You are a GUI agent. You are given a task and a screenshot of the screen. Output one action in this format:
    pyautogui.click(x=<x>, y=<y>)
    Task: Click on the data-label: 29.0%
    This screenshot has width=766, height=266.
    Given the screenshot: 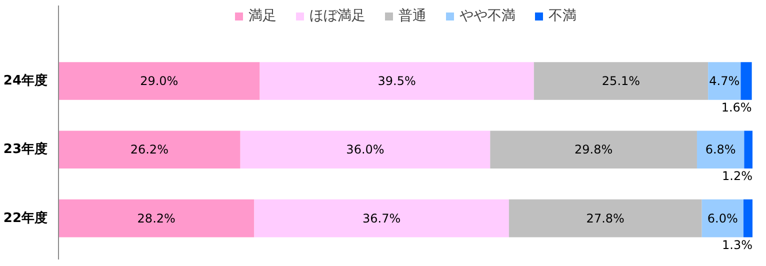 What is the action you would take?
    pyautogui.click(x=159, y=81)
    